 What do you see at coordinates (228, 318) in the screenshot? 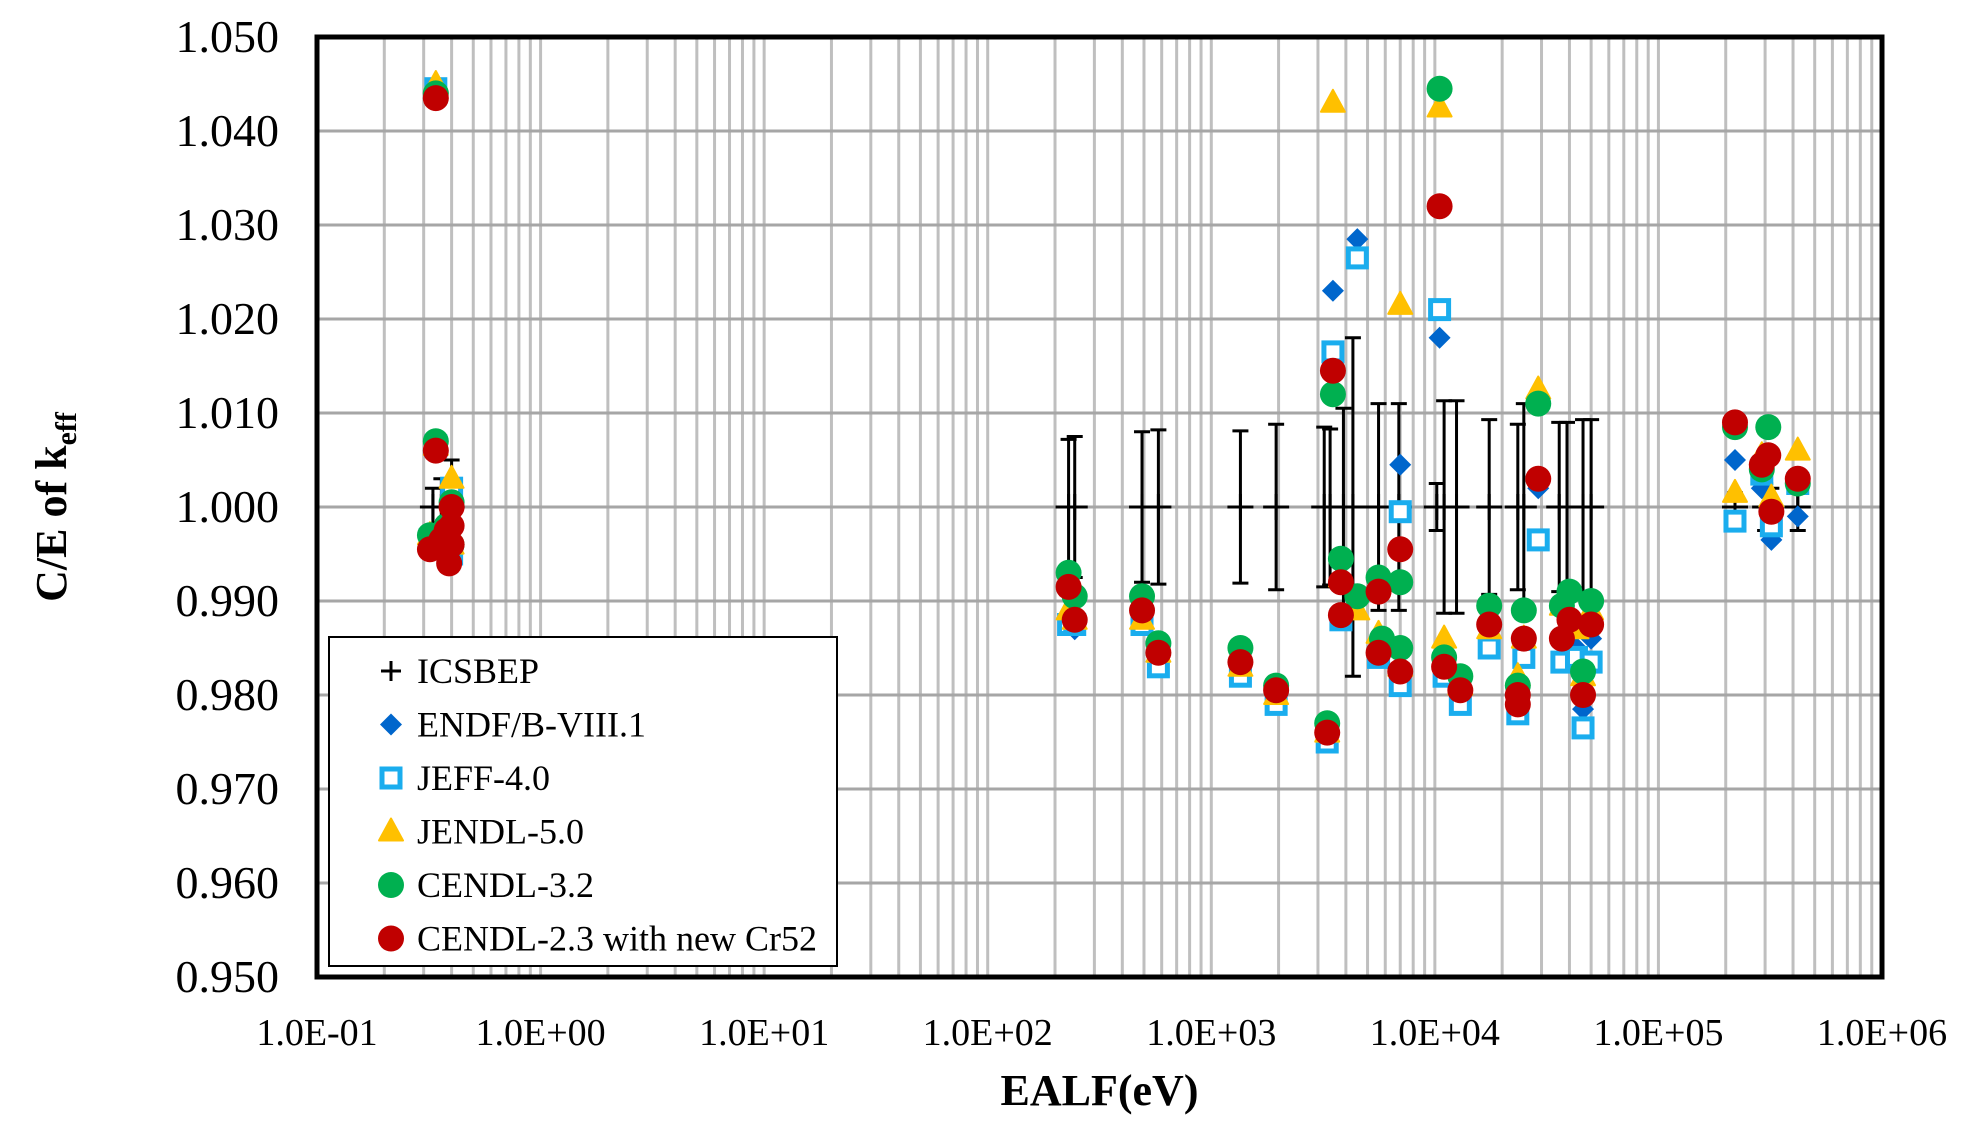
I see `y-tick-label: 1.020` at bounding box center [228, 318].